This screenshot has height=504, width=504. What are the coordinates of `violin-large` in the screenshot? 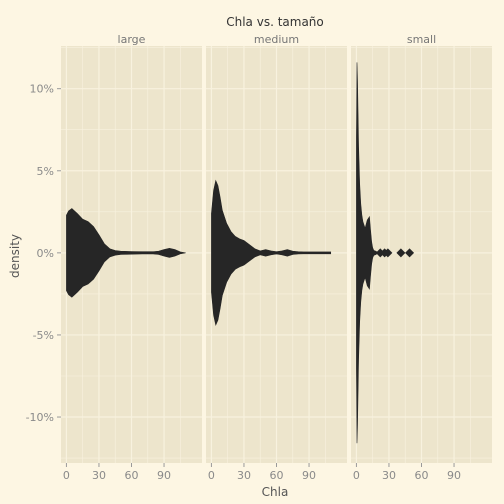 It's located at (126, 253).